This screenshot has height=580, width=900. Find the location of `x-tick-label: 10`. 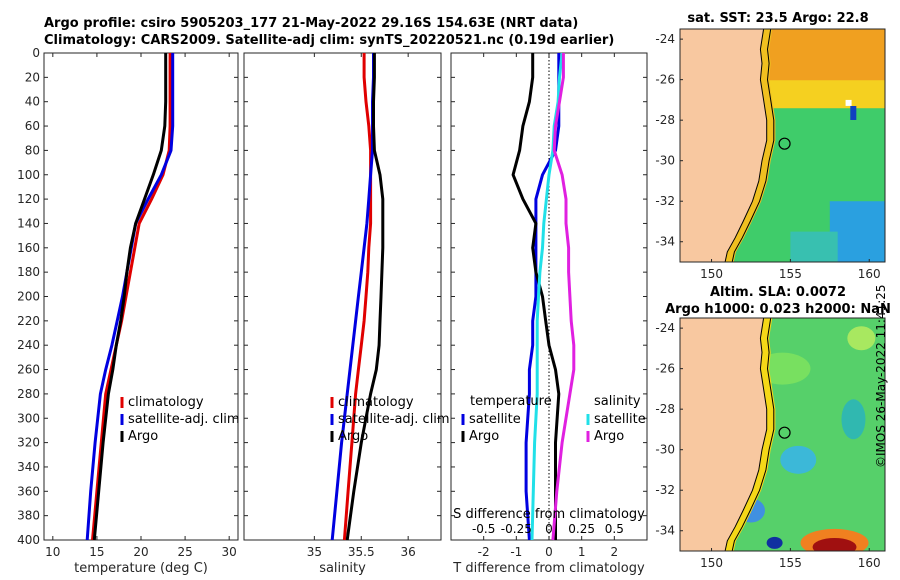

x-tick-label: 10 is located at coordinates (52, 552).